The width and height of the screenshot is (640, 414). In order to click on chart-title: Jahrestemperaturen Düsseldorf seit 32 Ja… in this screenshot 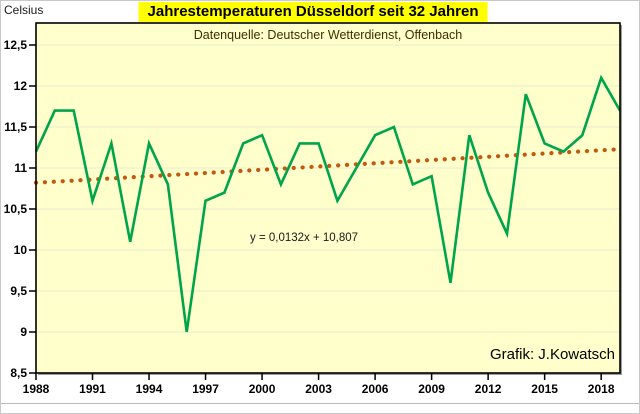, I will do `click(313, 12)`.